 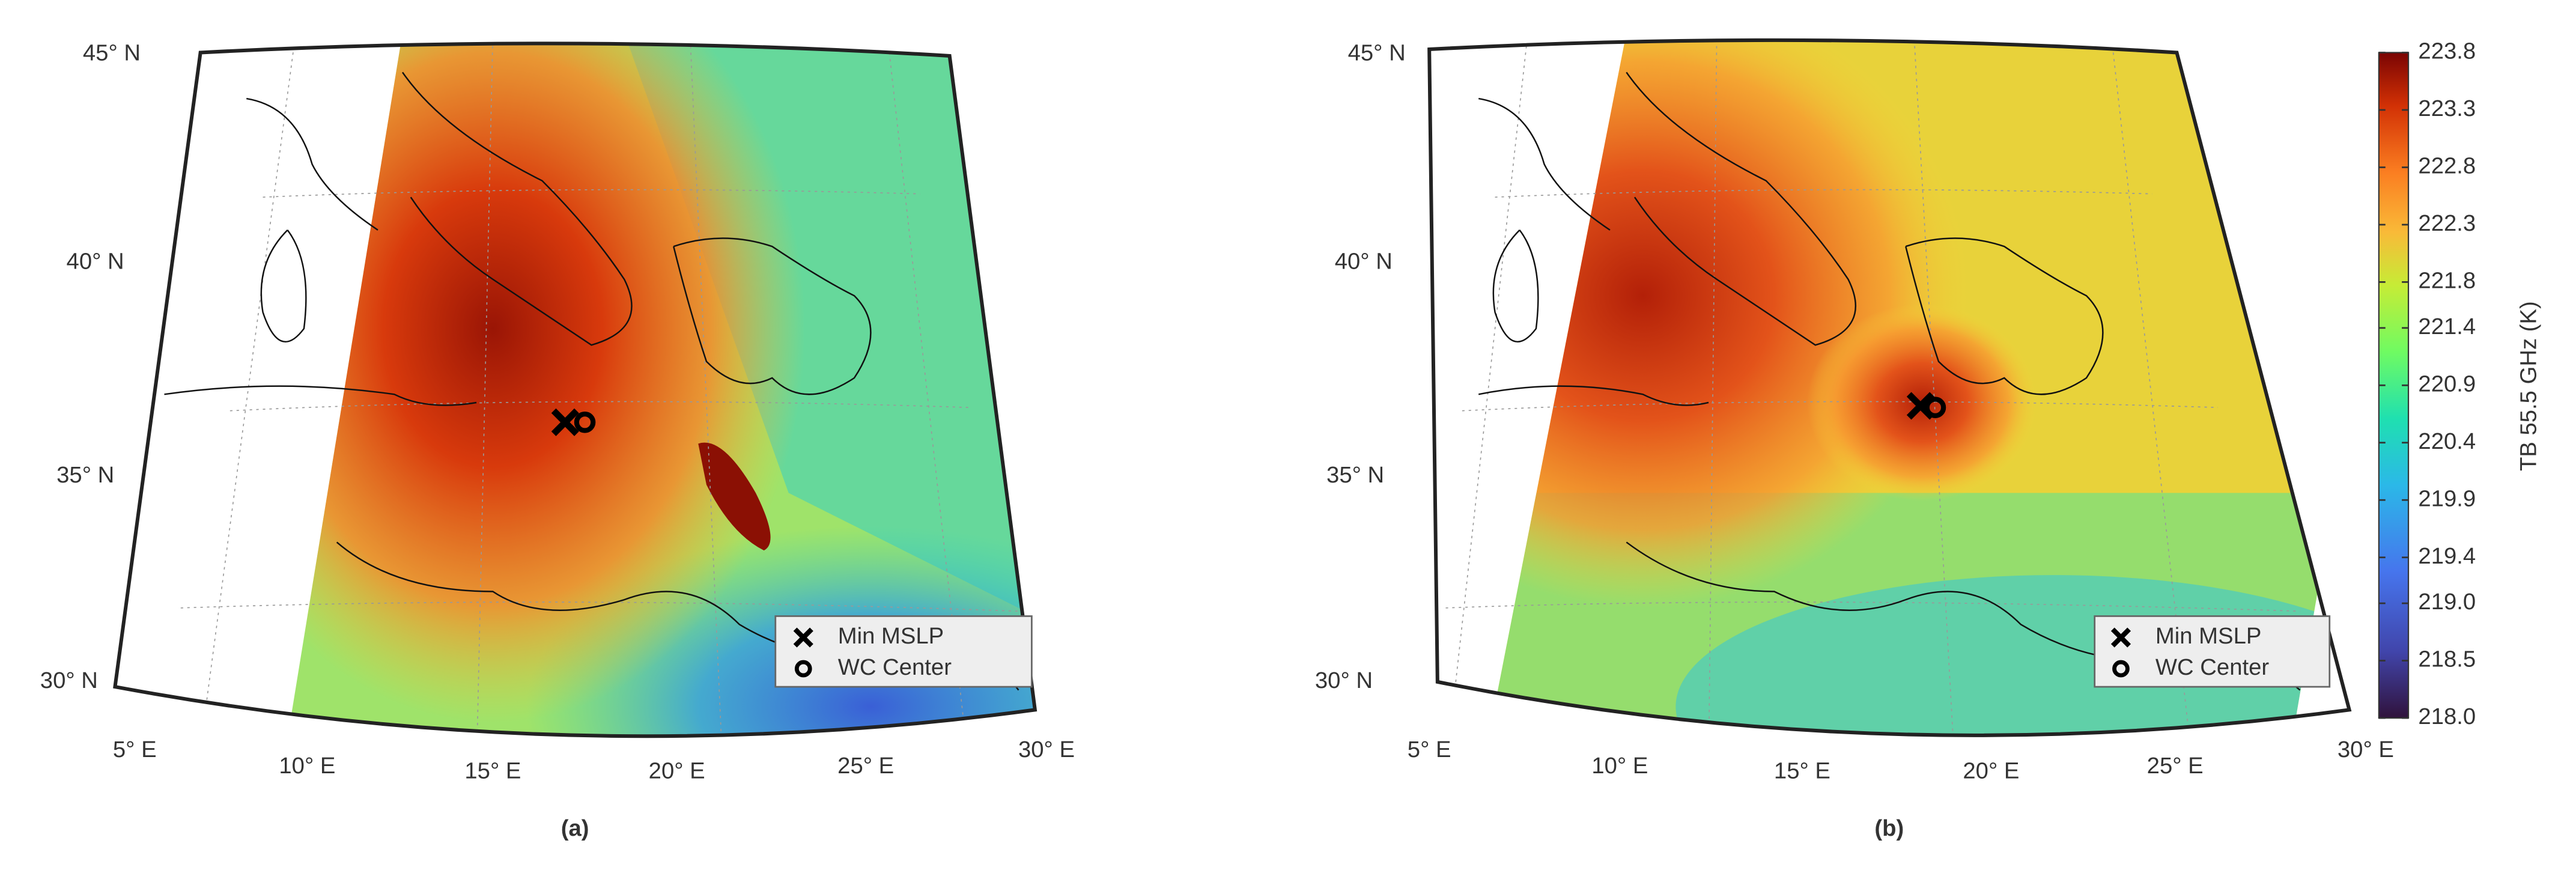 What do you see at coordinates (2447, 556) in the screenshot?
I see `colorbar-tick-label: 219.4` at bounding box center [2447, 556].